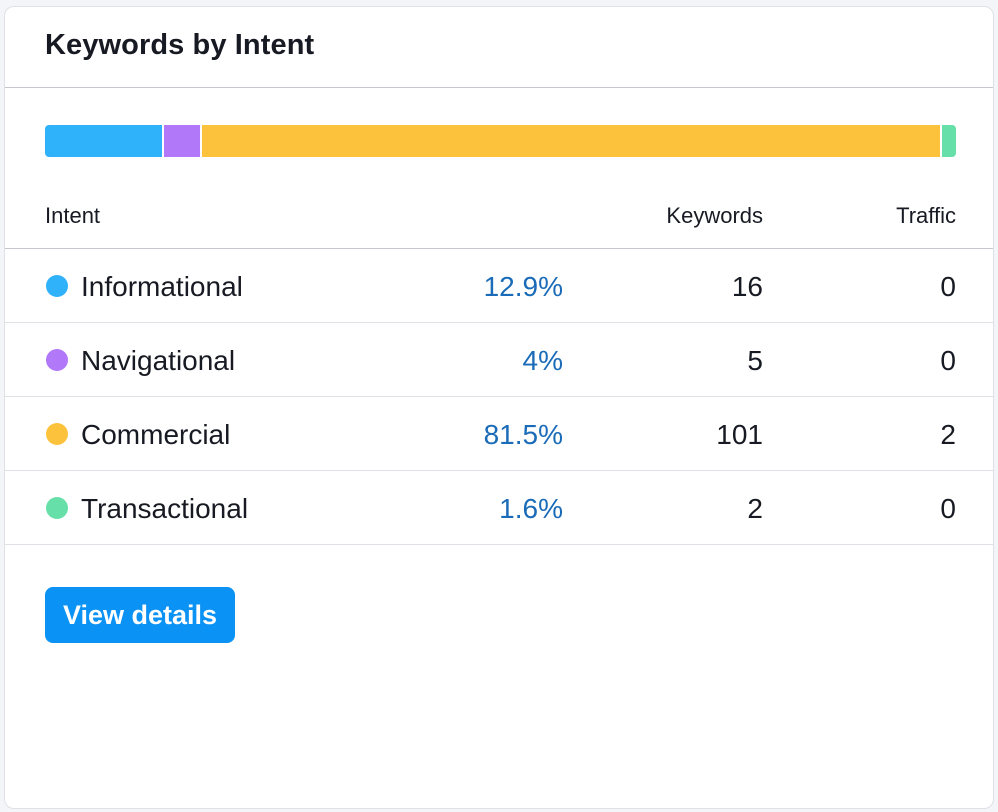 This screenshot has height=812, width=998. I want to click on table-row: Informational 12.9% 16 0, so click(499, 286).